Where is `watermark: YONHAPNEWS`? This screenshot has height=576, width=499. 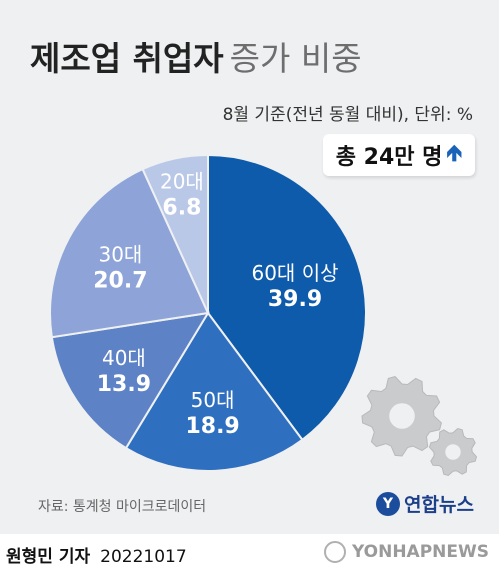
watermark: YONHAPNEWS is located at coordinates (406, 552).